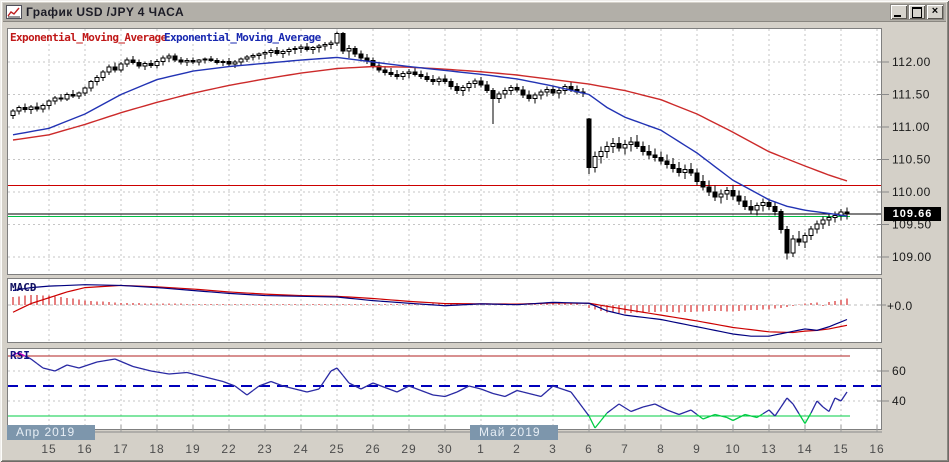 This screenshot has width=949, height=462. I want to click on date-label: 26, so click(372, 449).